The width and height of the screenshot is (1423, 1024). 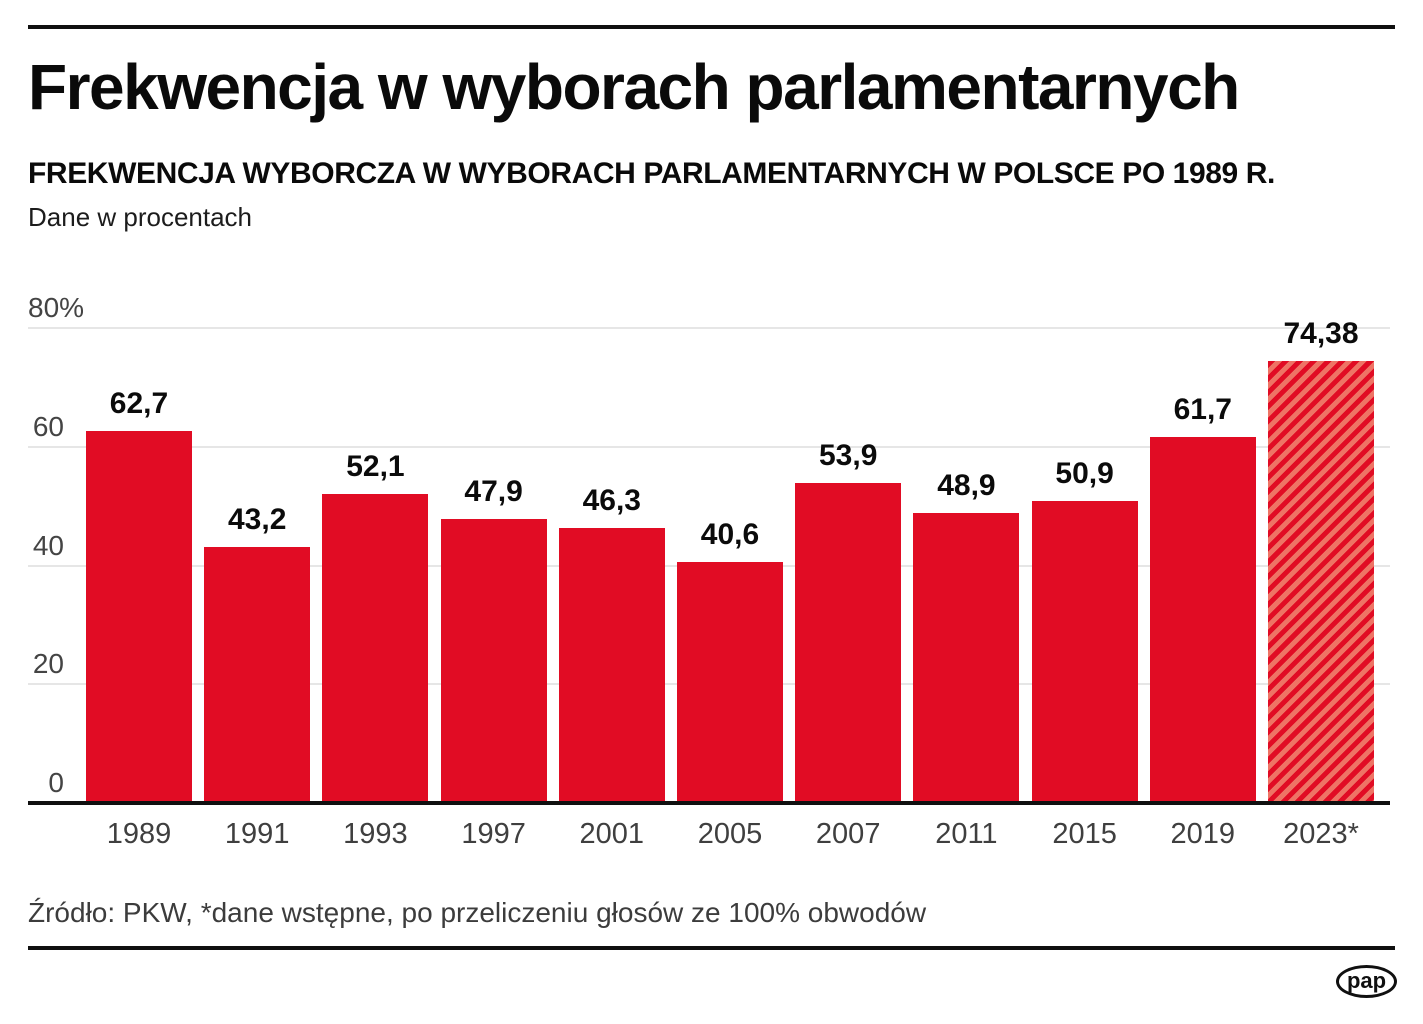 I want to click on bar-value-label: 61,7, so click(x=1202, y=409).